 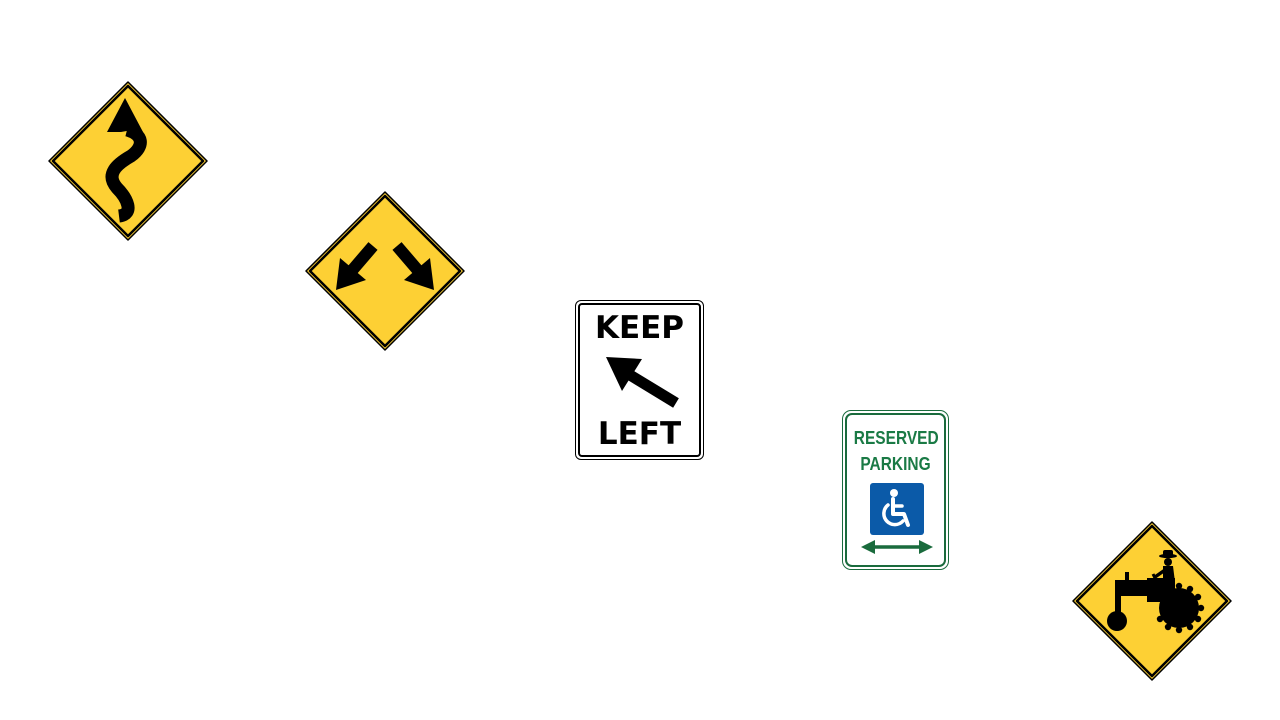 I want to click on diverging-arrows-sign, so click(x=385, y=271).